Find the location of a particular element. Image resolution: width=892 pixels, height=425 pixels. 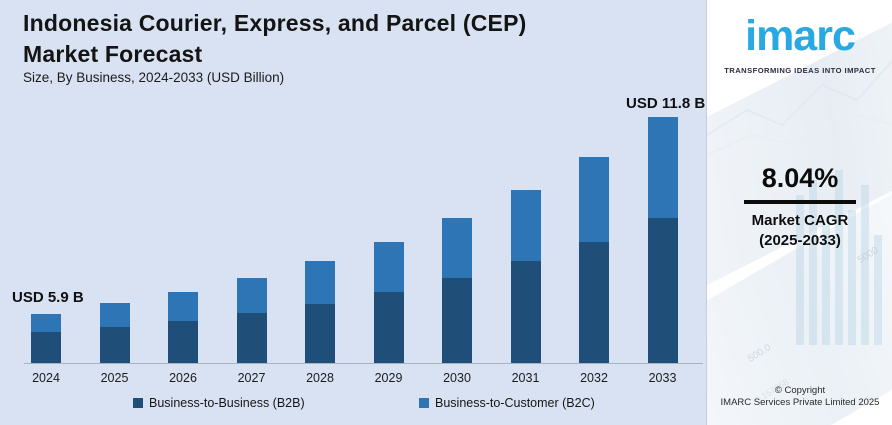

x-axis-line is located at coordinates (363, 363).